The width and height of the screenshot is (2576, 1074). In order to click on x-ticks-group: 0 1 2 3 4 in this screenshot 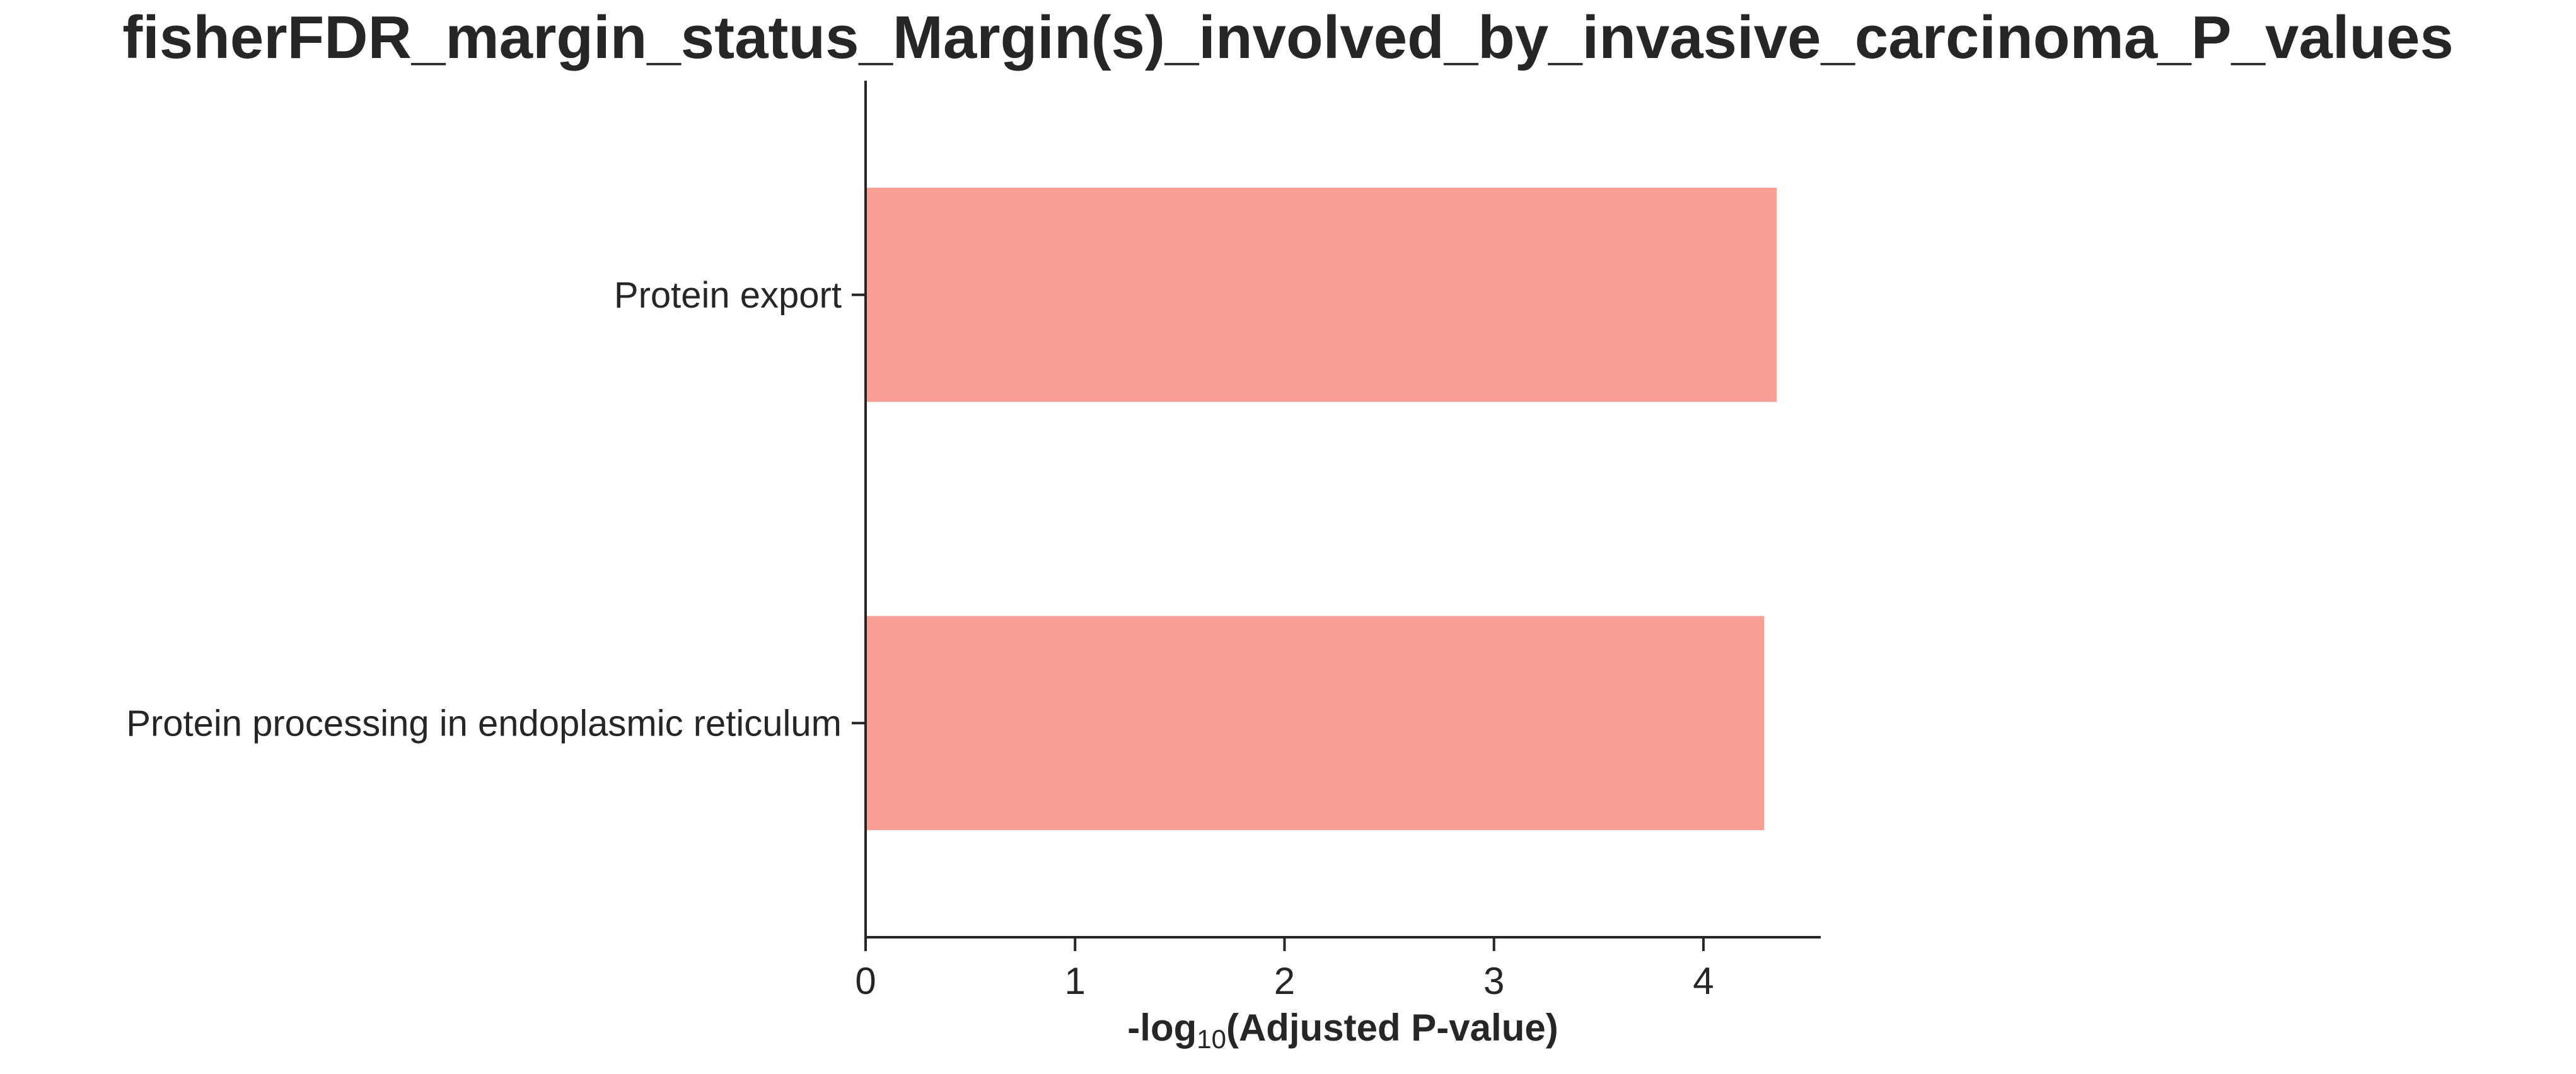, I will do `click(1284, 970)`.